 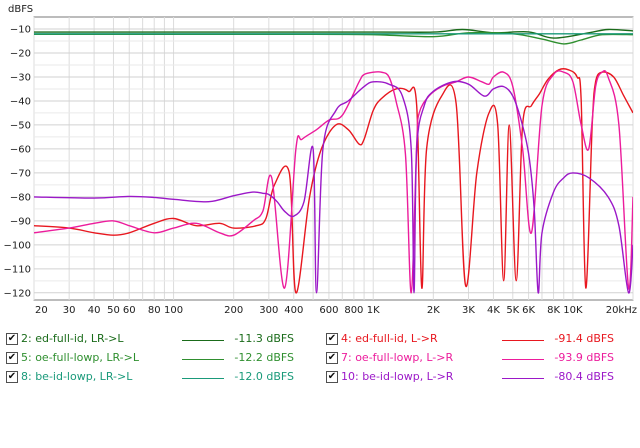 I want to click on legend-series-name: 10: be-id-lowp, L->R, so click(x=397, y=376).